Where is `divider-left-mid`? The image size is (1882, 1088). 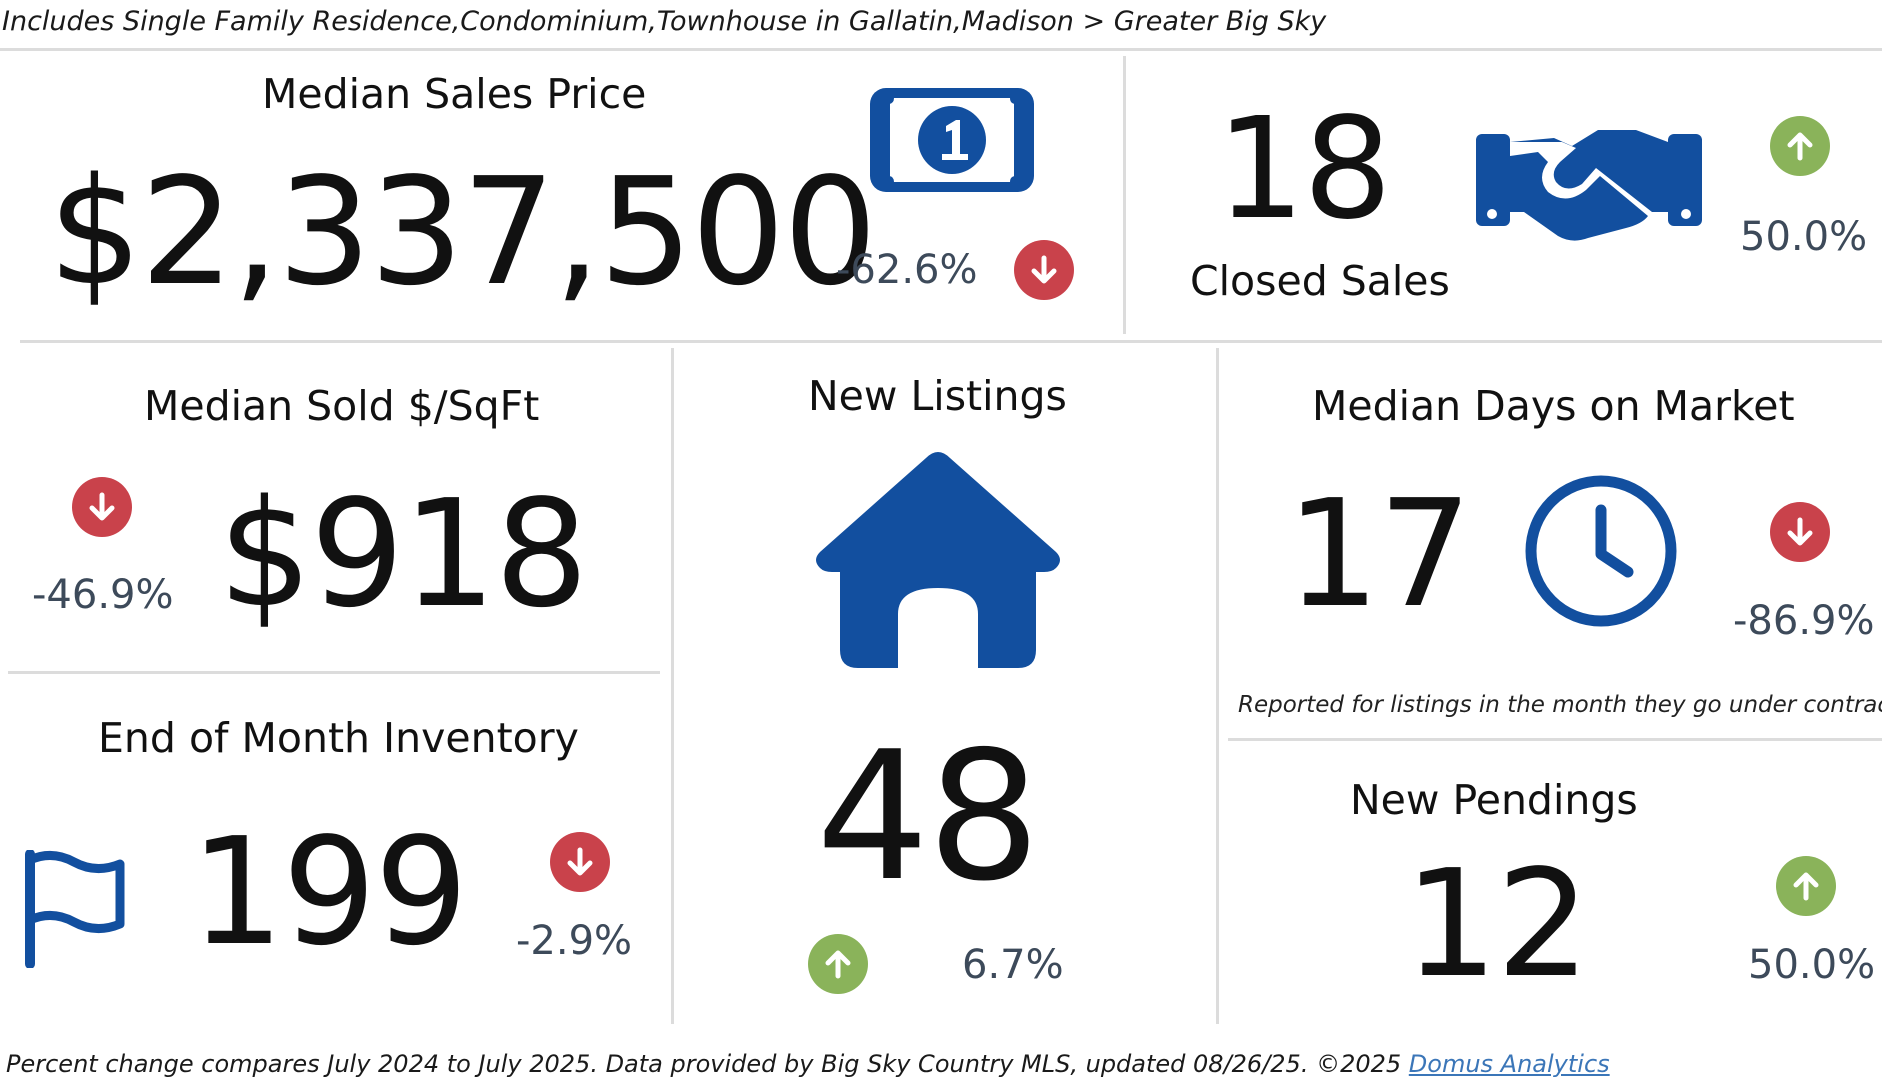
divider-left-mid is located at coordinates (334, 672).